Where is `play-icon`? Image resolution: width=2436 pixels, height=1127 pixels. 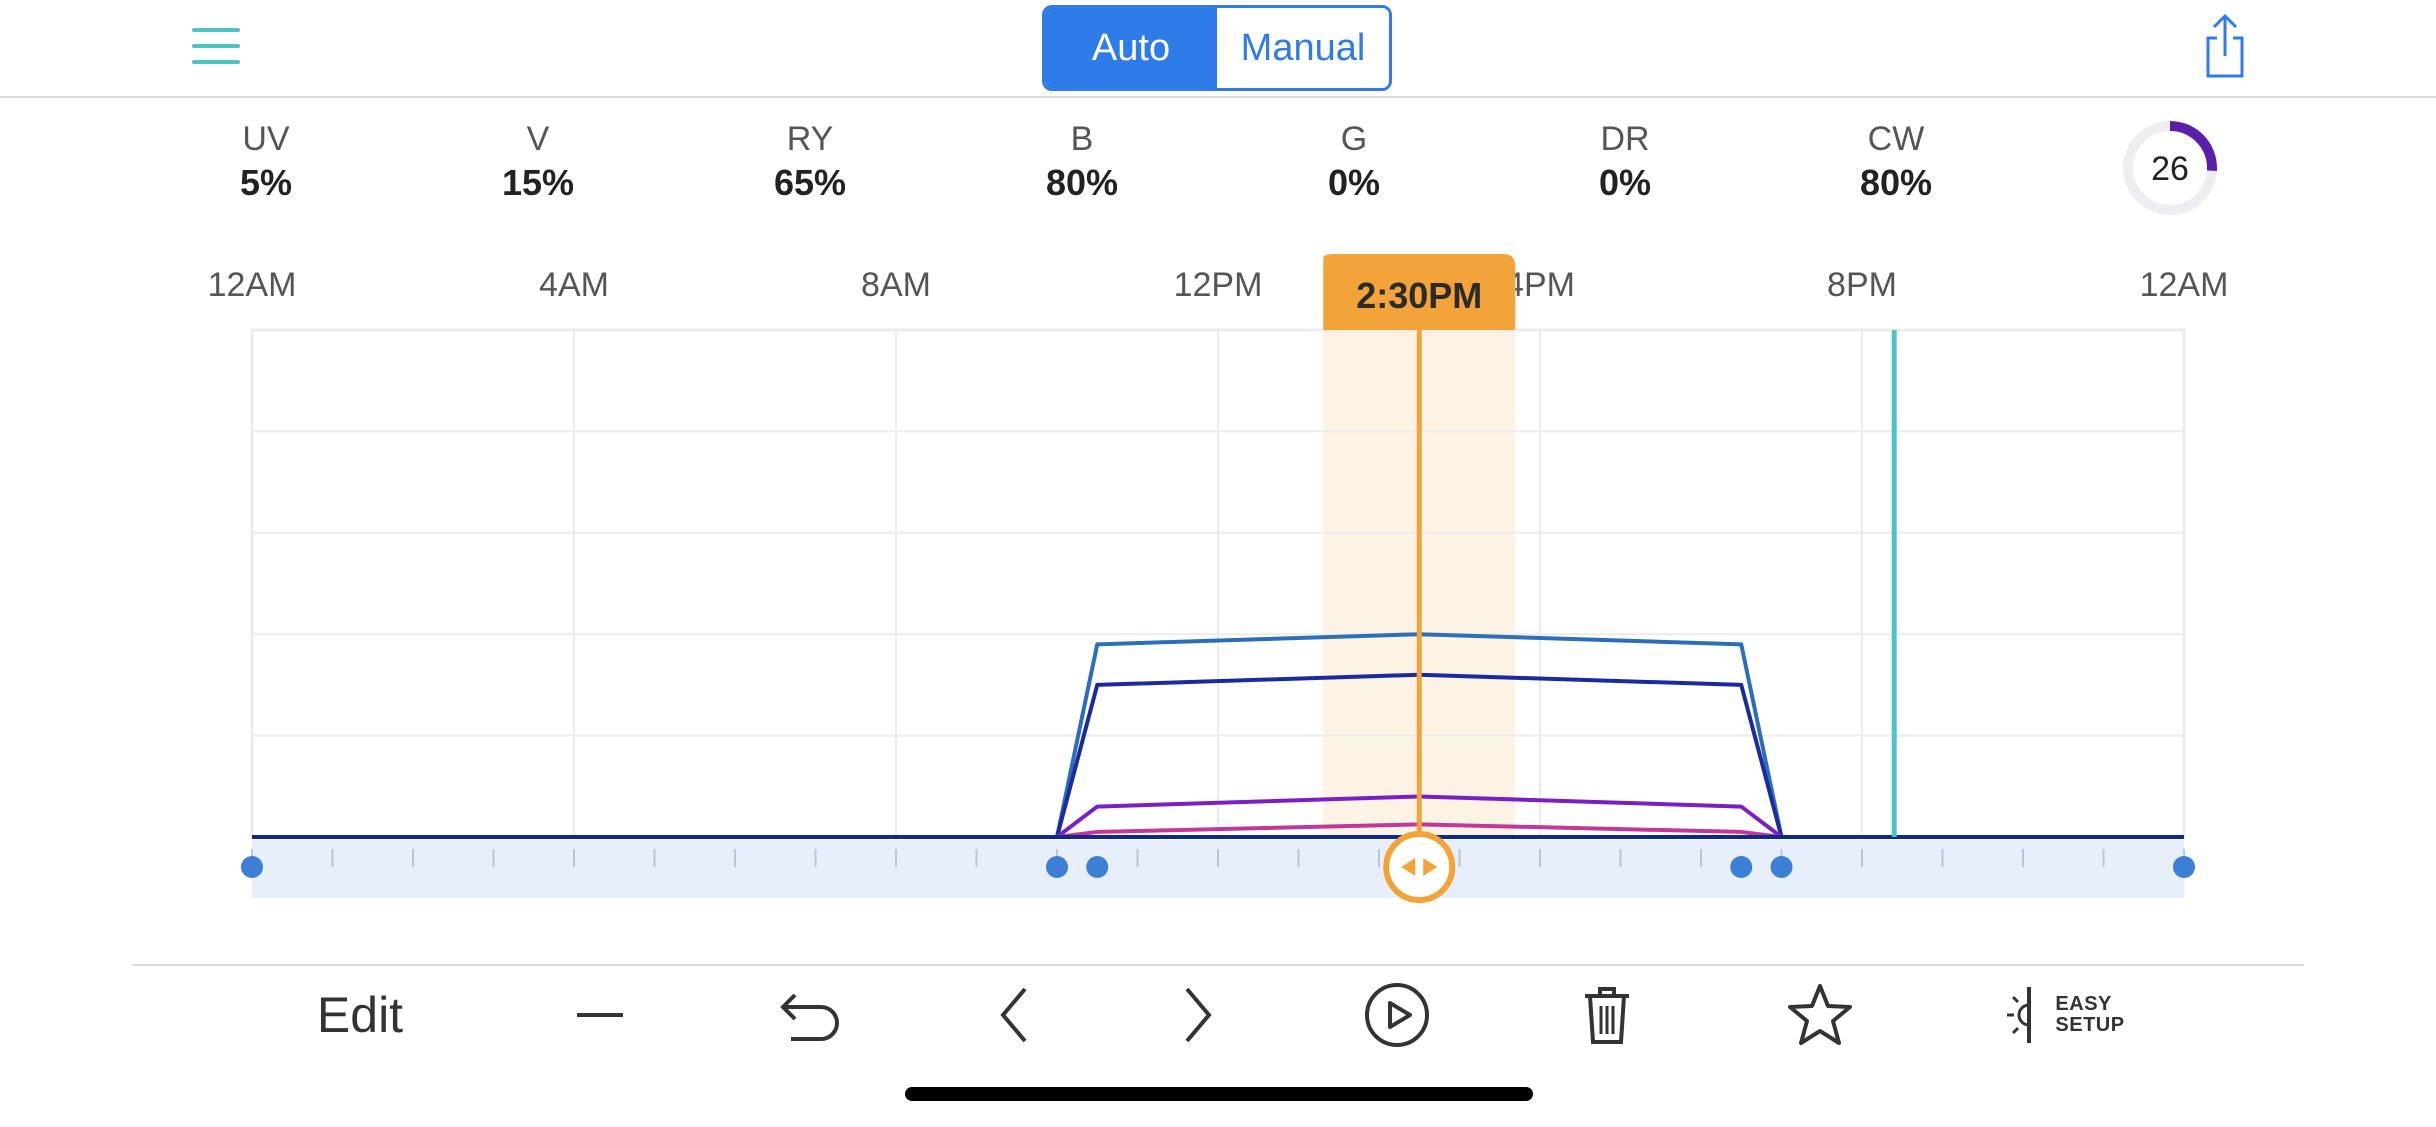
play-icon is located at coordinates (1397, 1015).